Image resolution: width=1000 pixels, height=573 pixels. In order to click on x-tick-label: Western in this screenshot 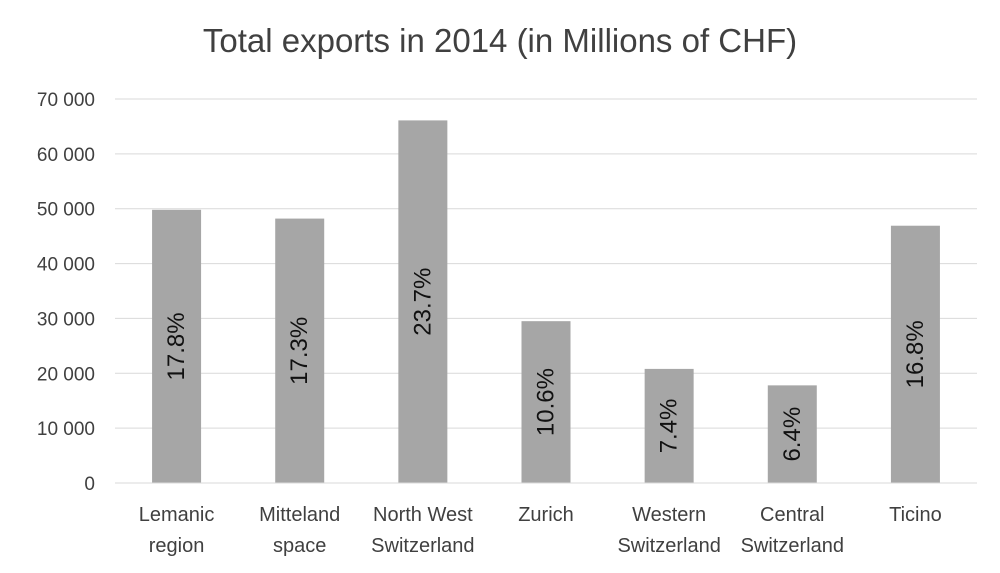, I will do `click(669, 515)`.